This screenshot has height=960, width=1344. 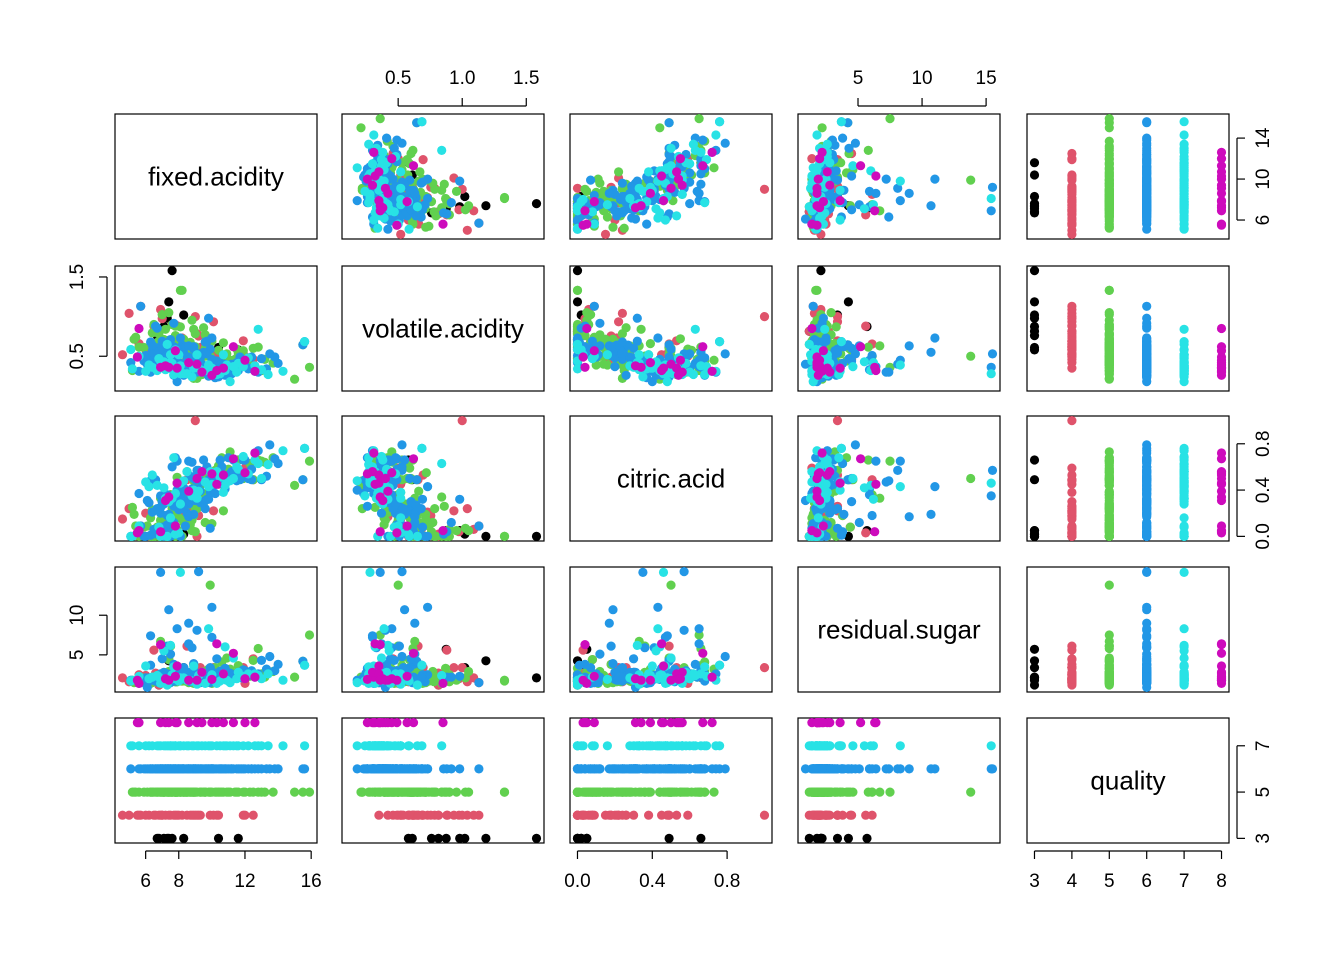 What do you see at coordinates (216, 629) in the screenshot?
I see `panel-residual.sugar-vs-fixed.acidity` at bounding box center [216, 629].